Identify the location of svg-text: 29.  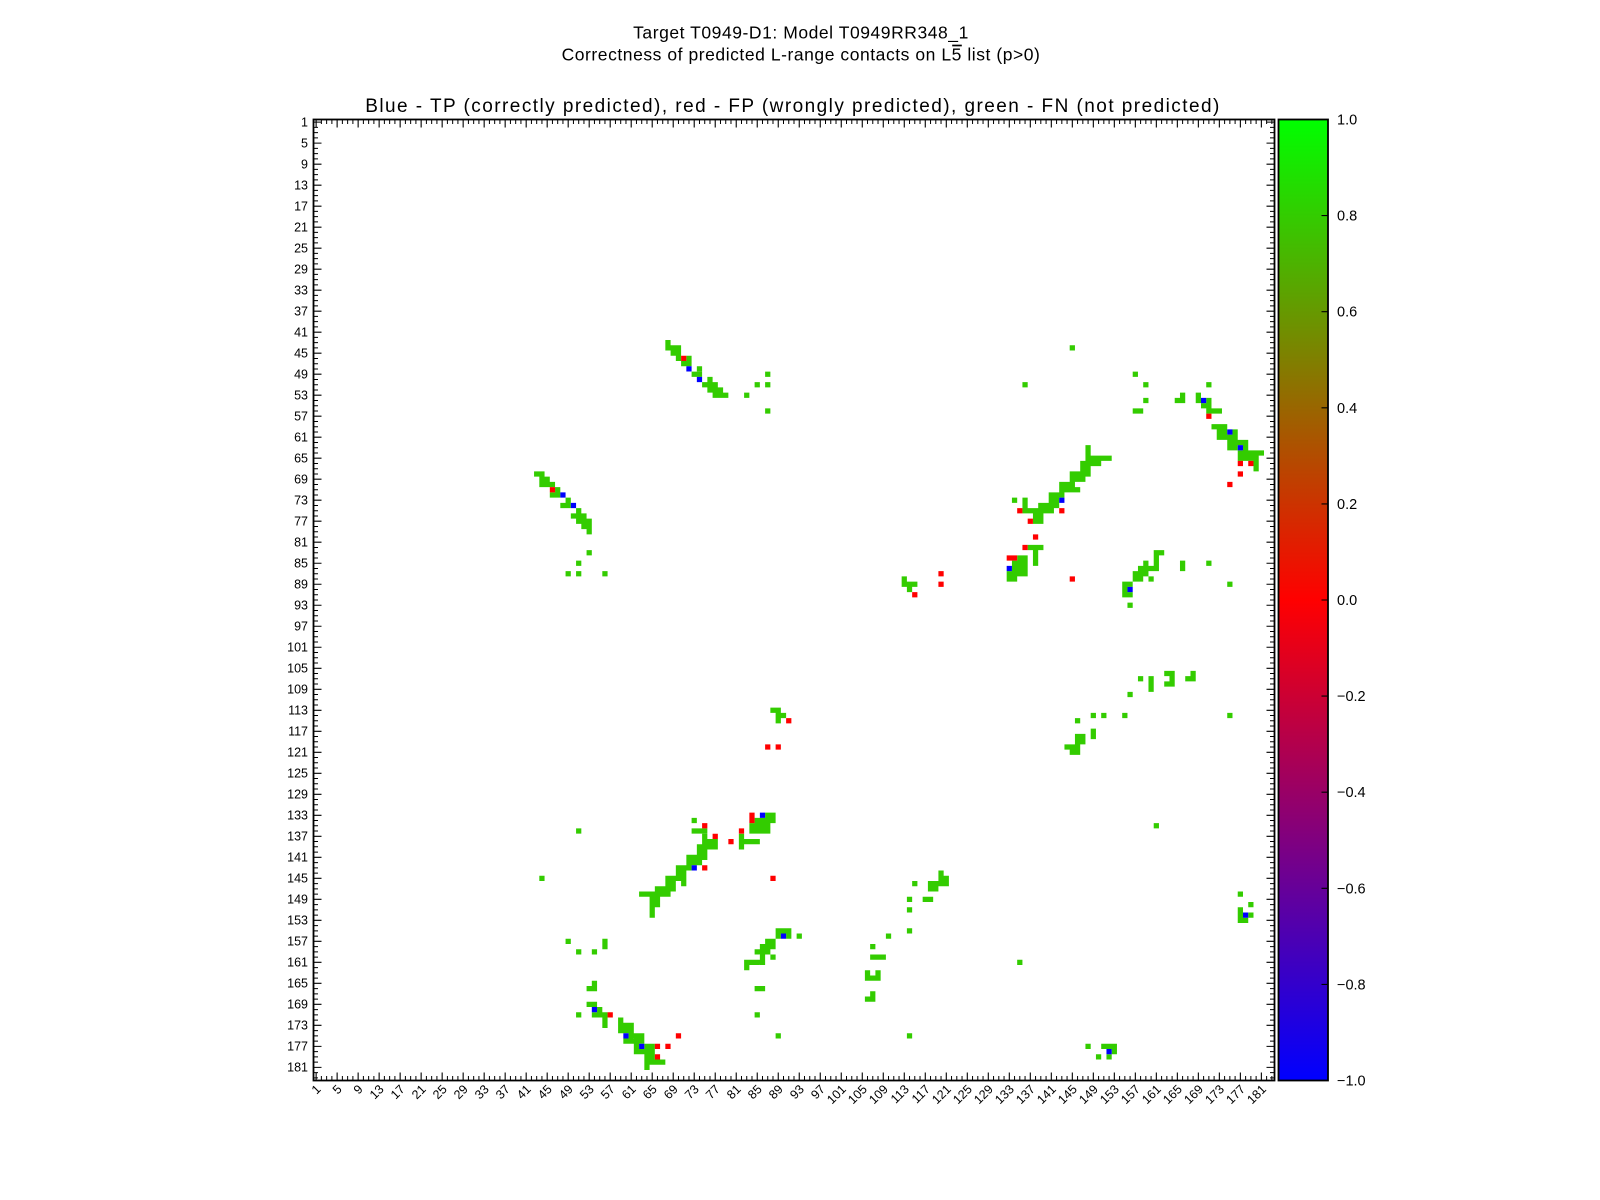
(301, 270).